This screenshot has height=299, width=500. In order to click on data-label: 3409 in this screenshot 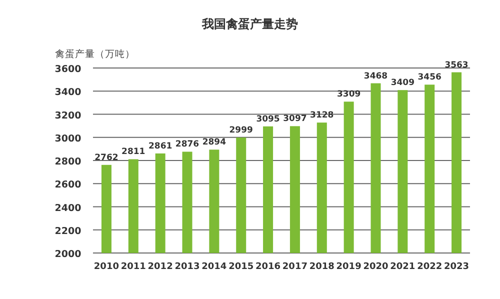, I will do `click(402, 83)`.